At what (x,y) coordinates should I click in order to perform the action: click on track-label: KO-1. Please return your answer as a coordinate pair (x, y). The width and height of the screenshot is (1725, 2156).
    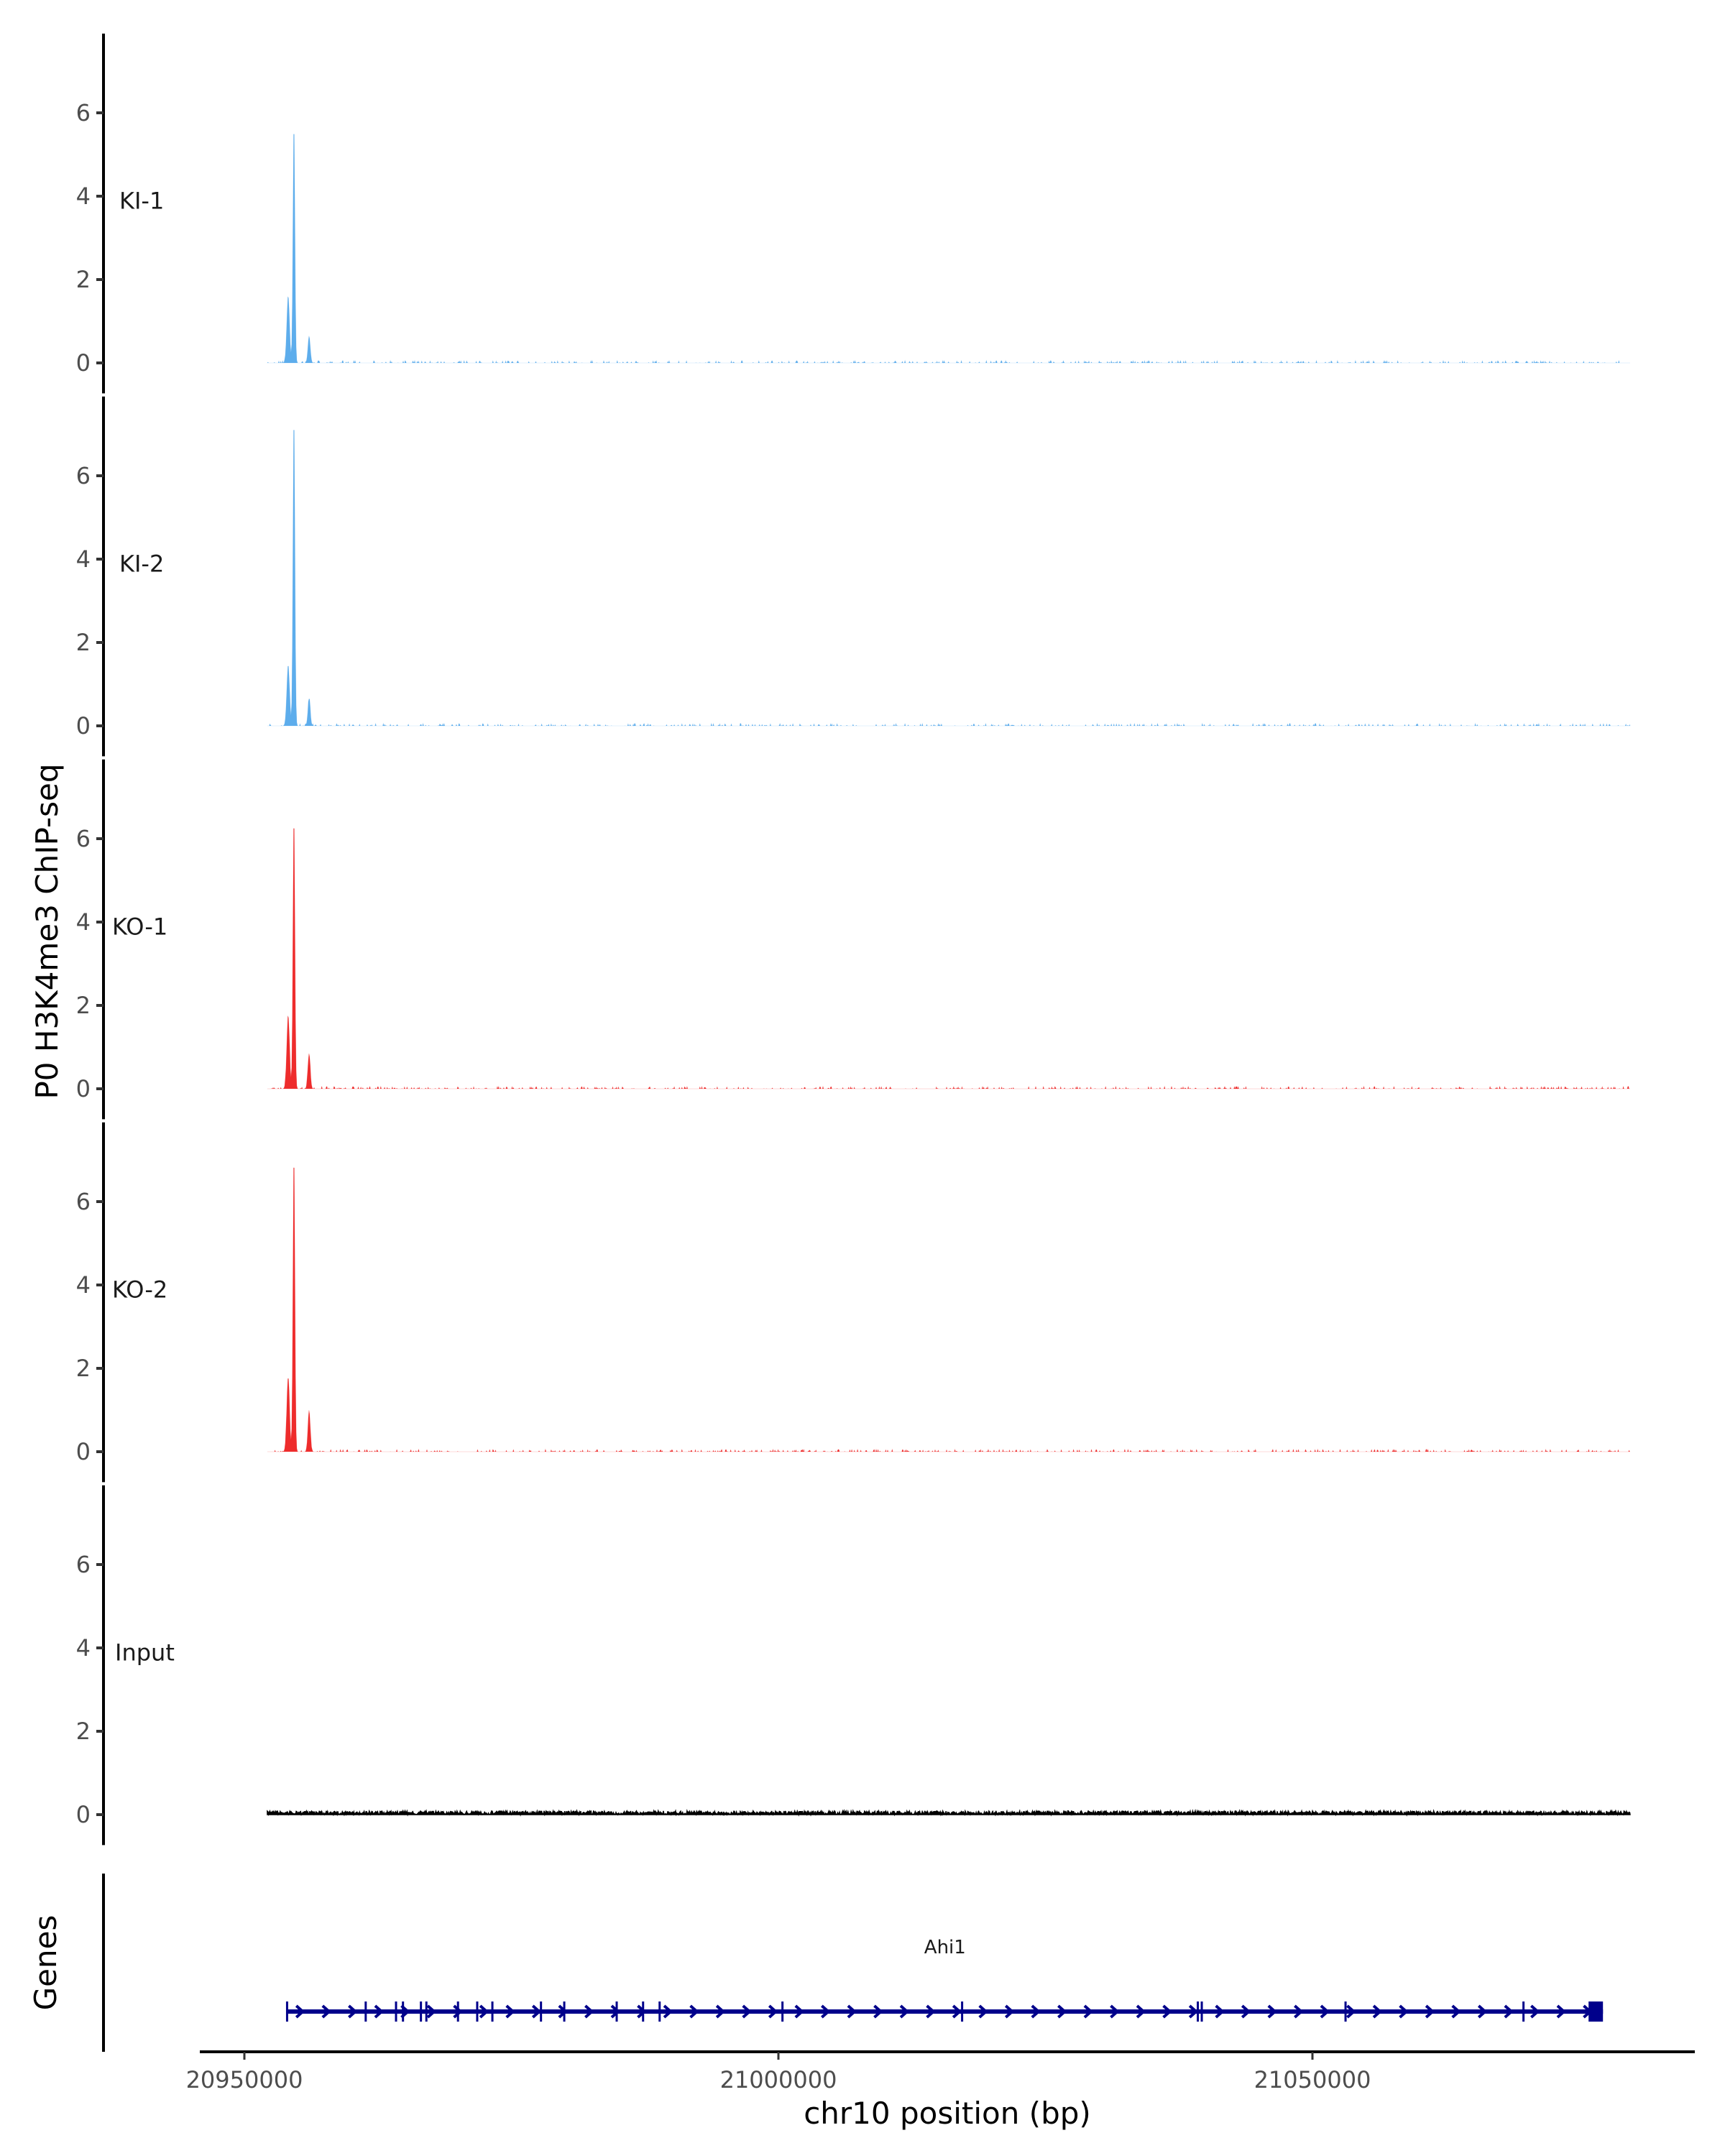
    Looking at the image, I should click on (139, 927).